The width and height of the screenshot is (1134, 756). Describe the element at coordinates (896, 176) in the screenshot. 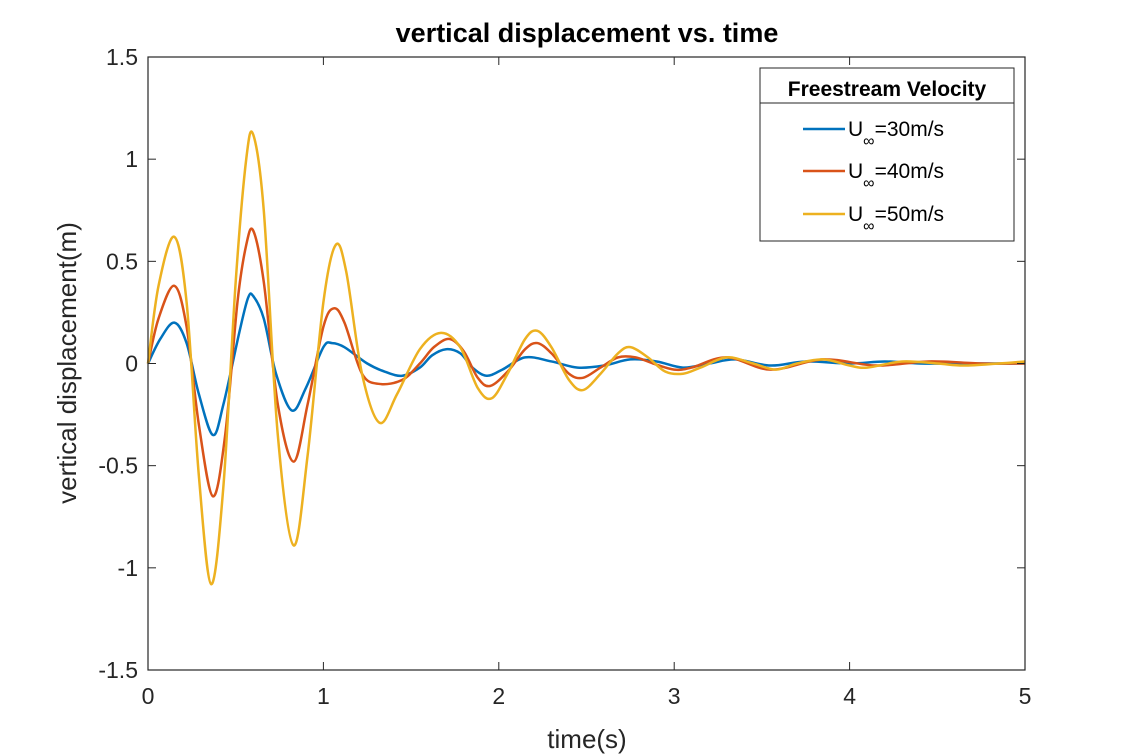

I see `legend-entry-40: U∞=40m/s` at that location.